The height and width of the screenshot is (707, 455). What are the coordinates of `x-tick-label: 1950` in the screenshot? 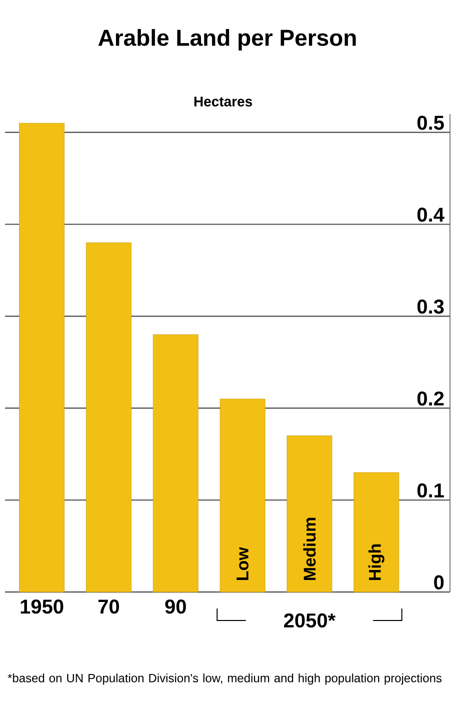 It's located at (42, 607).